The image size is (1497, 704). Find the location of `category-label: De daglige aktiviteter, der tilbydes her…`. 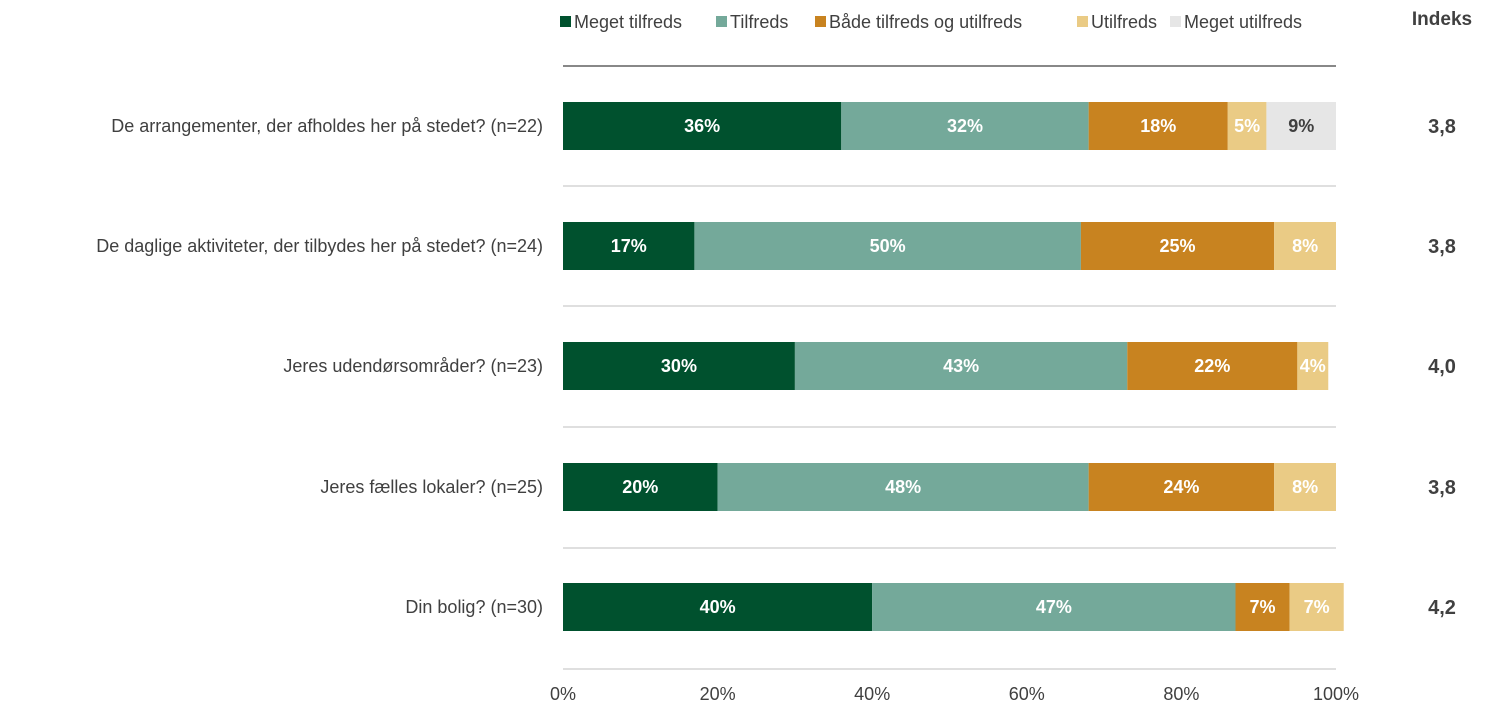

category-label: De daglige aktiviteter, der tilbydes her… is located at coordinates (319, 246).